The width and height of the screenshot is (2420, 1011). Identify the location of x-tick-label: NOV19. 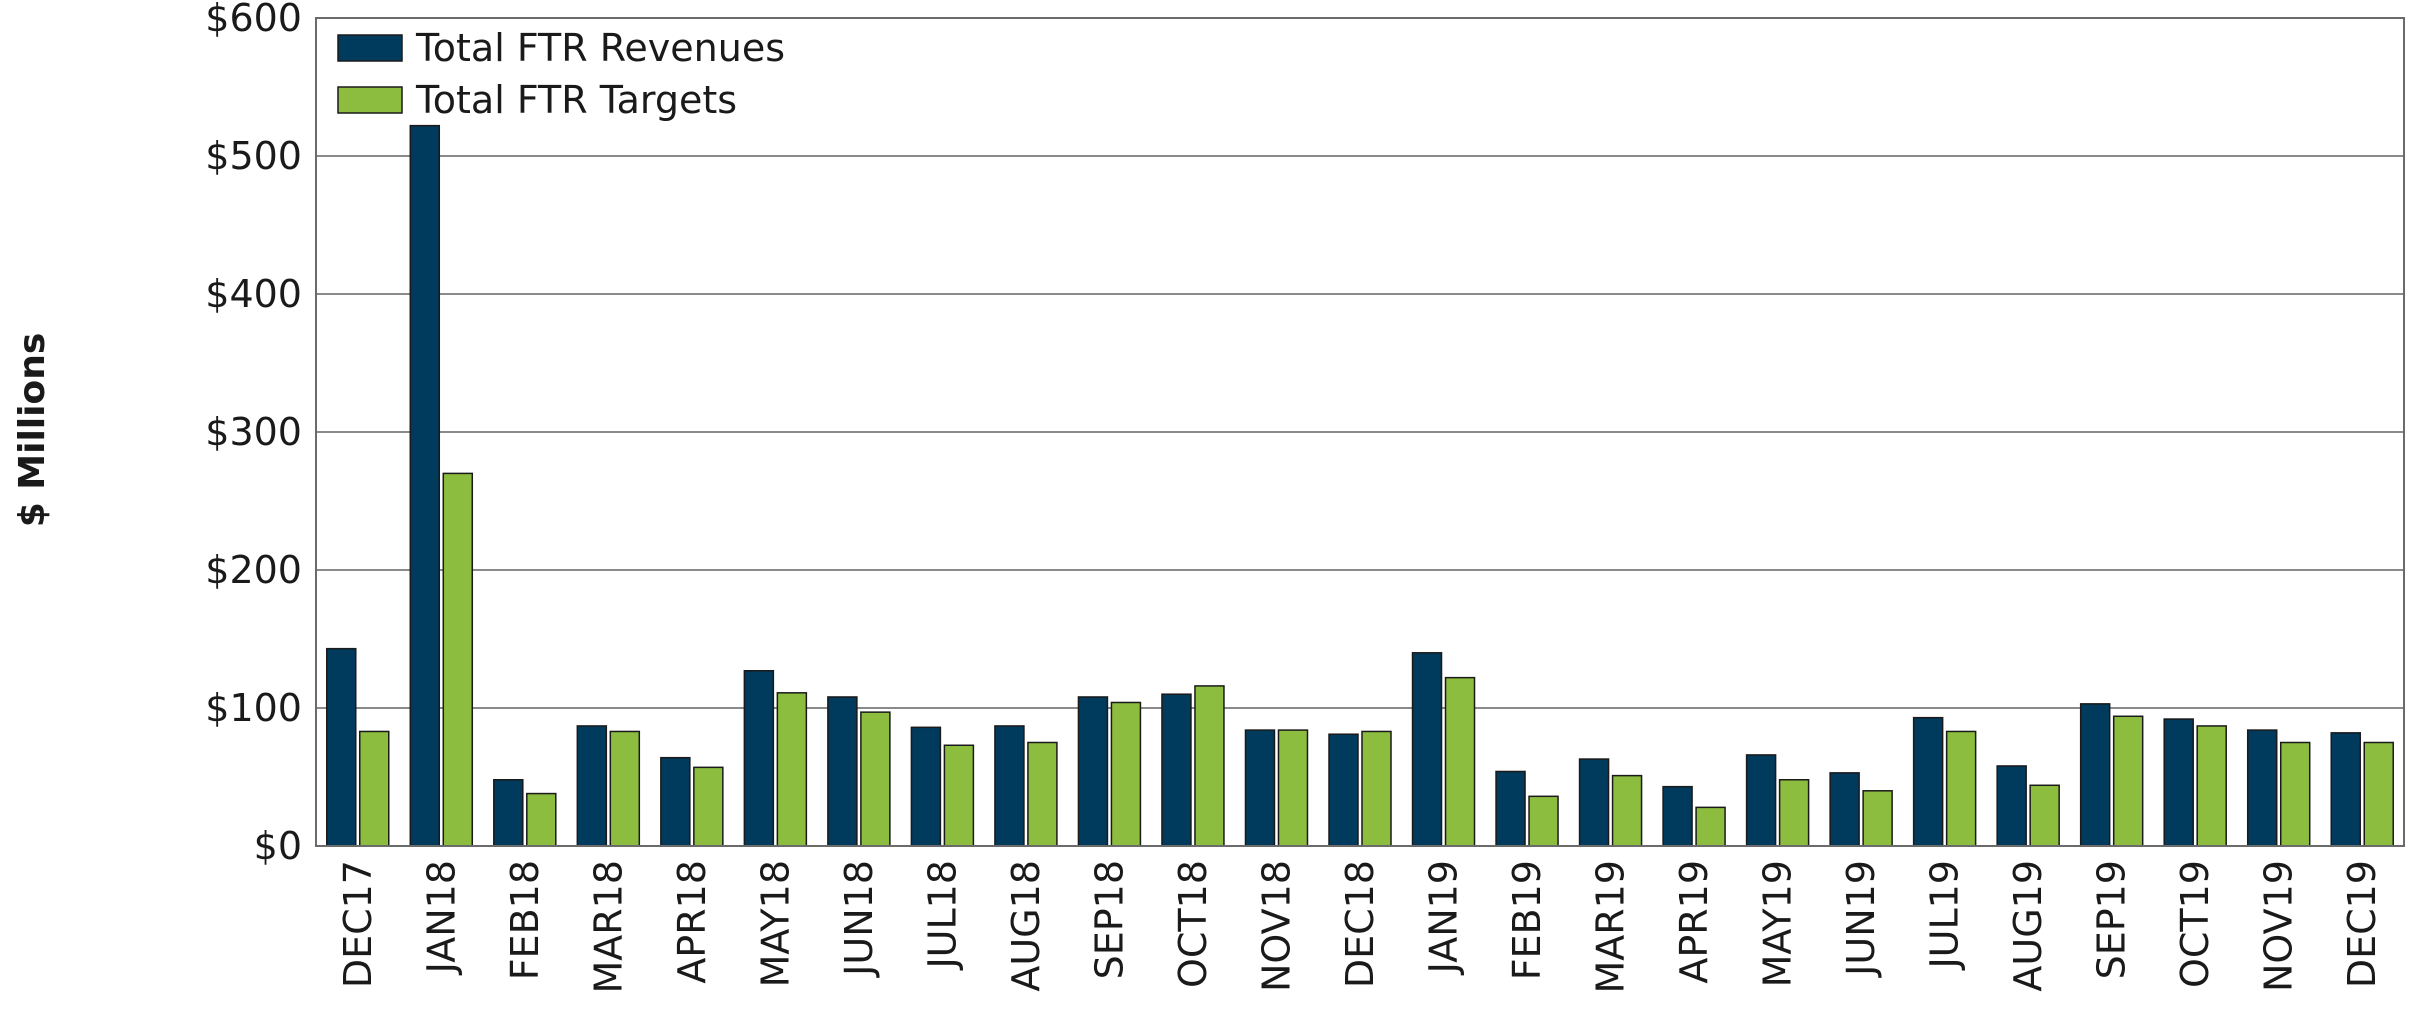
(2279, 926).